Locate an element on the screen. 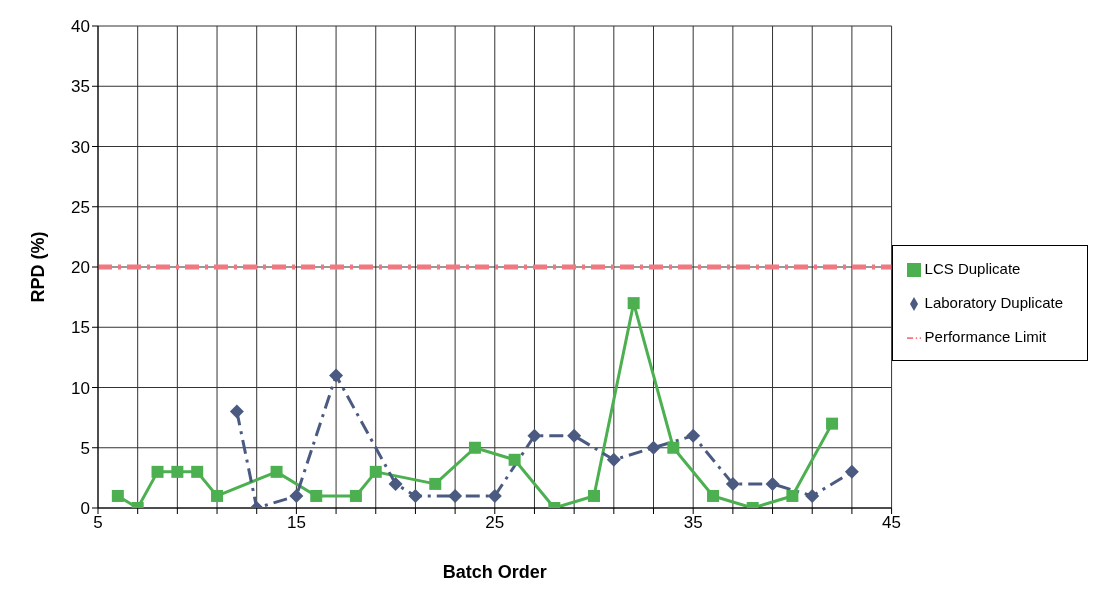 The image size is (1118, 604). y-tick-label: 40 is located at coordinates (80, 27).